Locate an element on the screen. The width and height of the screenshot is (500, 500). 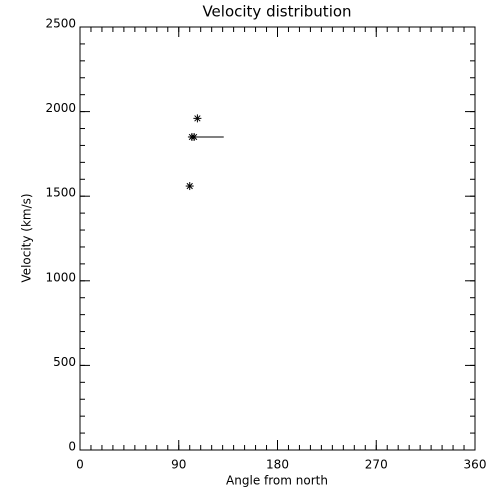
y-tick-label: 500 is located at coordinates (64, 362).